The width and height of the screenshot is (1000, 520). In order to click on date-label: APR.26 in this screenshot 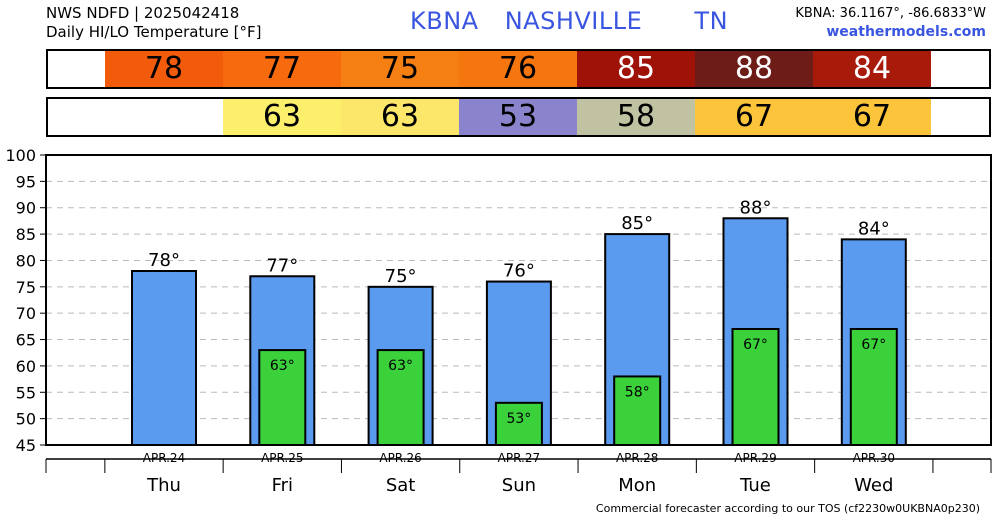, I will do `click(400, 458)`.